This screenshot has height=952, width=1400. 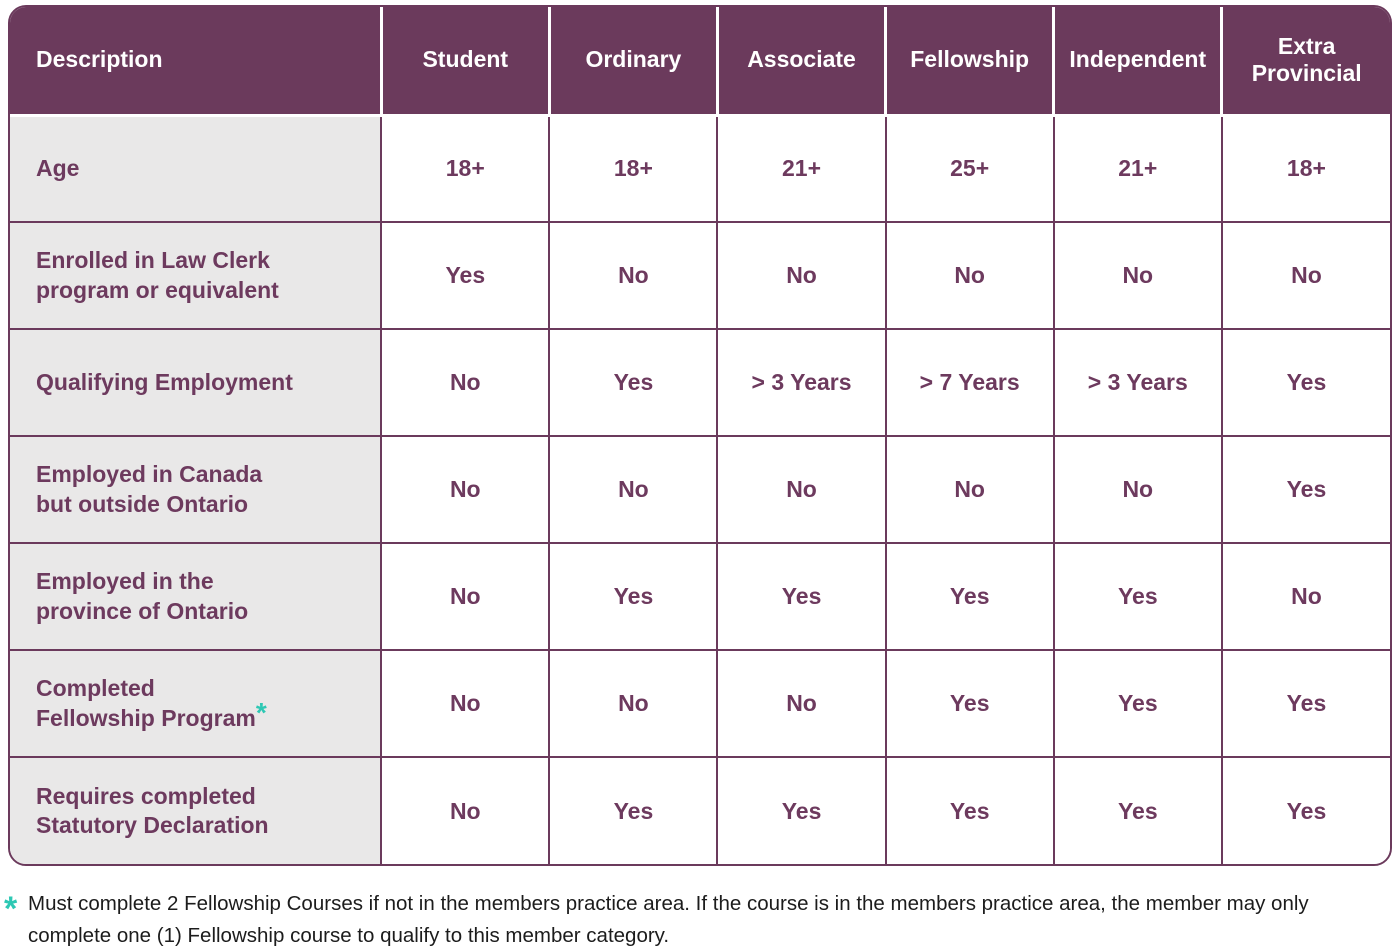 I want to click on column-header-ordinary: Ordinary, so click(x=632, y=62).